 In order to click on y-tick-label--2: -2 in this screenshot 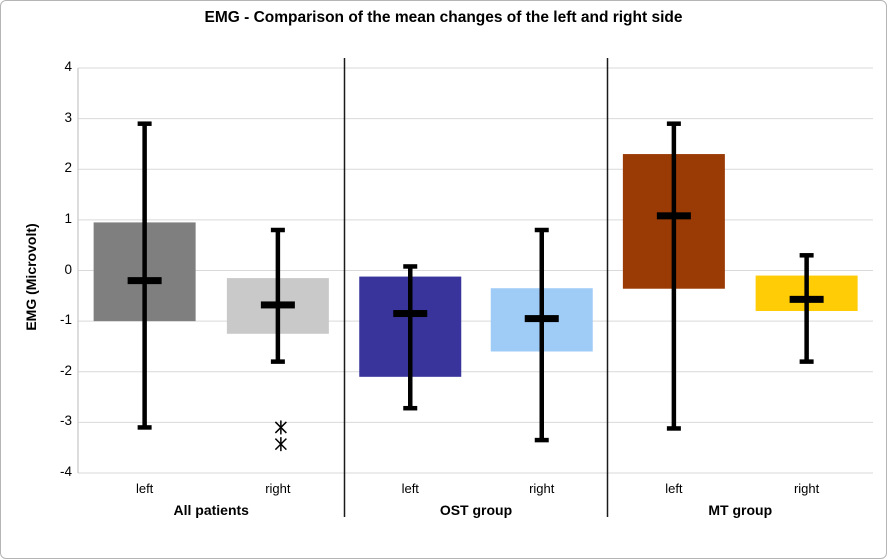, I will do `click(65, 370)`.